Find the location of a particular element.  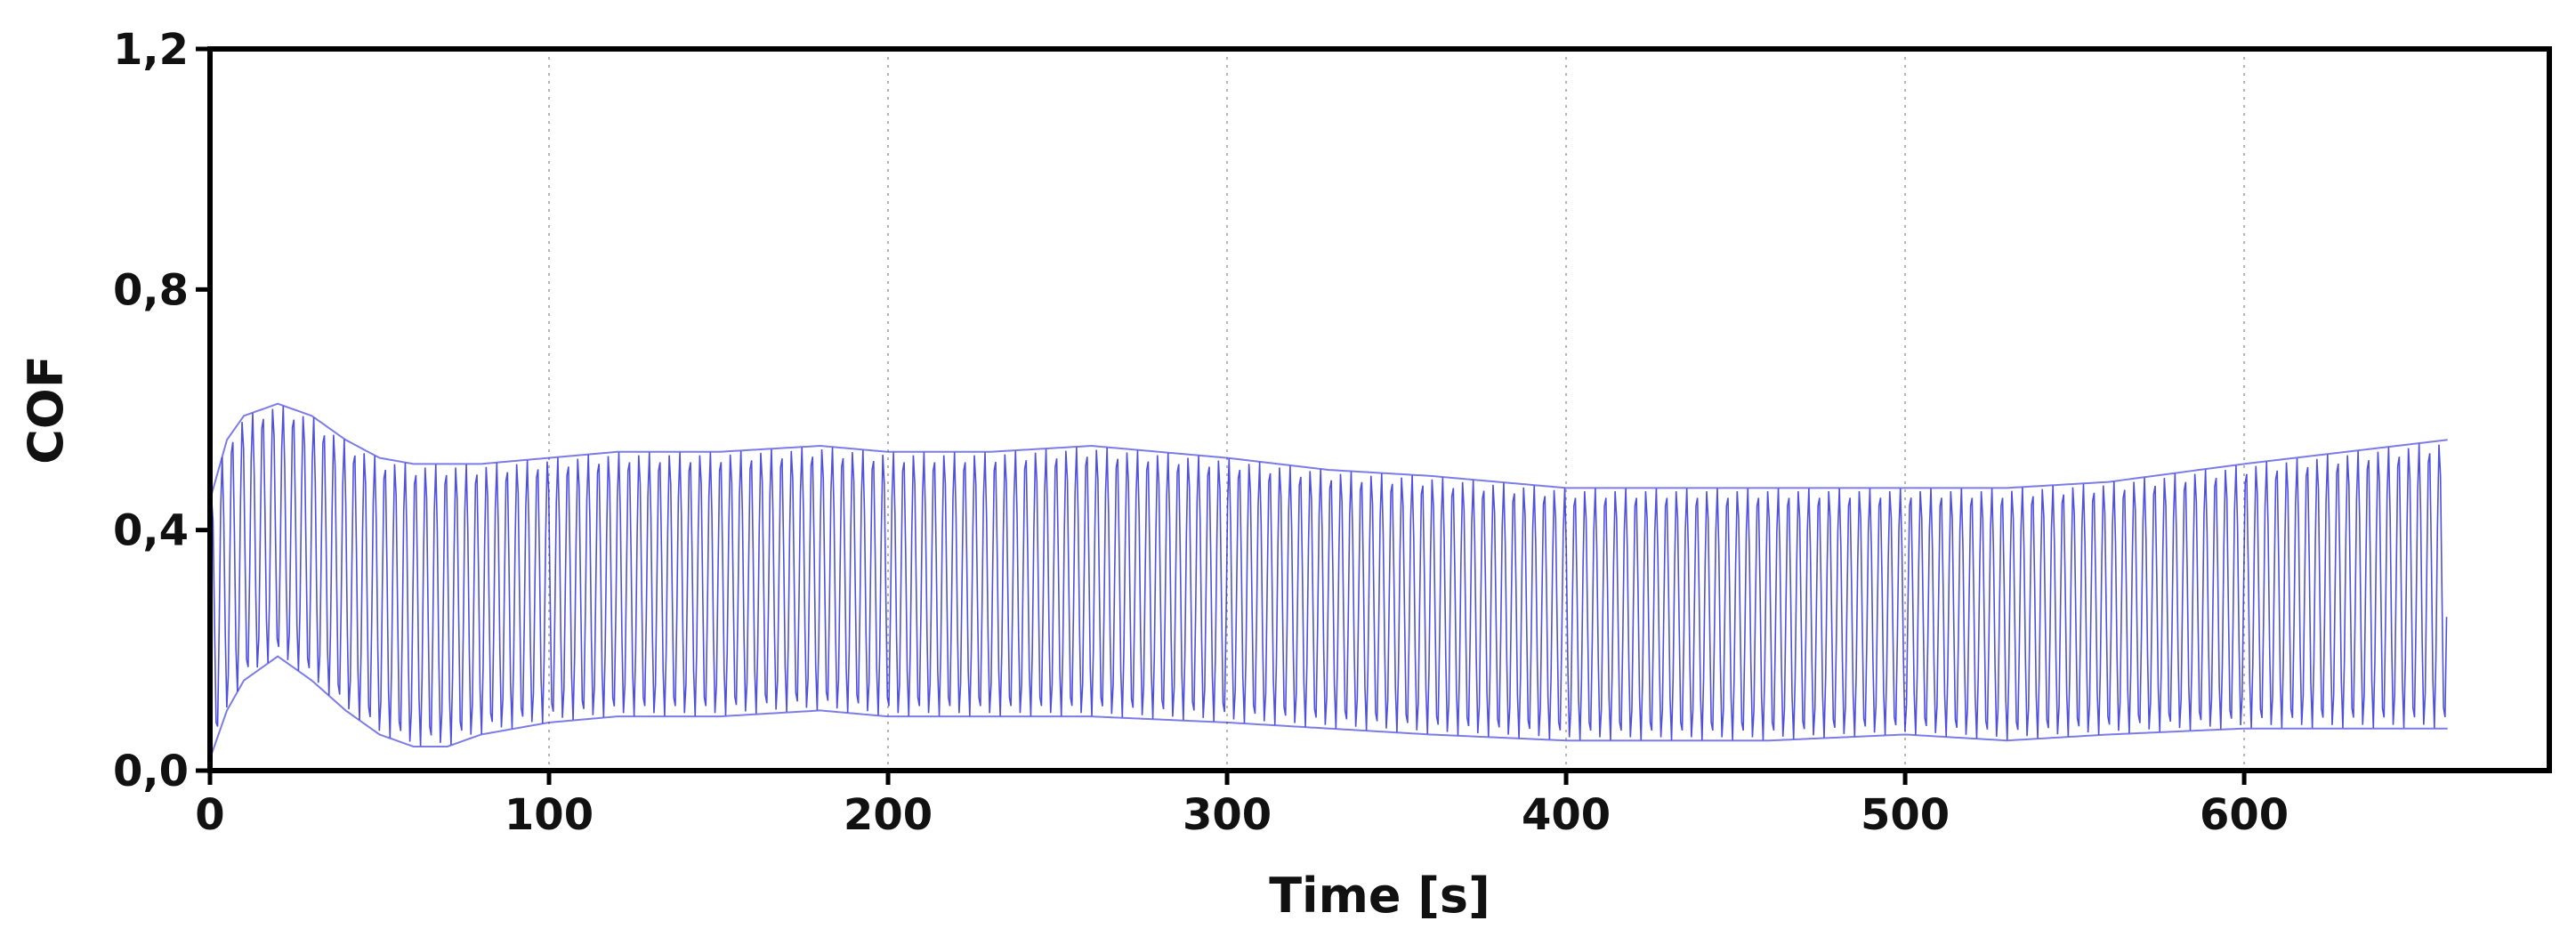

x-tick-label: 0 is located at coordinates (209, 815).